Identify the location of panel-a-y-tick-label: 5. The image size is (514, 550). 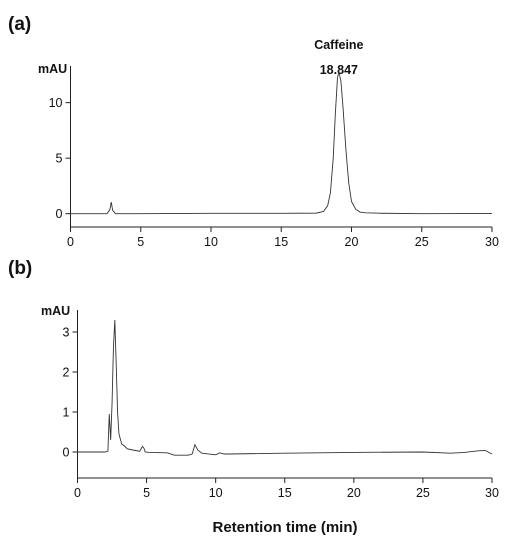
(59, 159).